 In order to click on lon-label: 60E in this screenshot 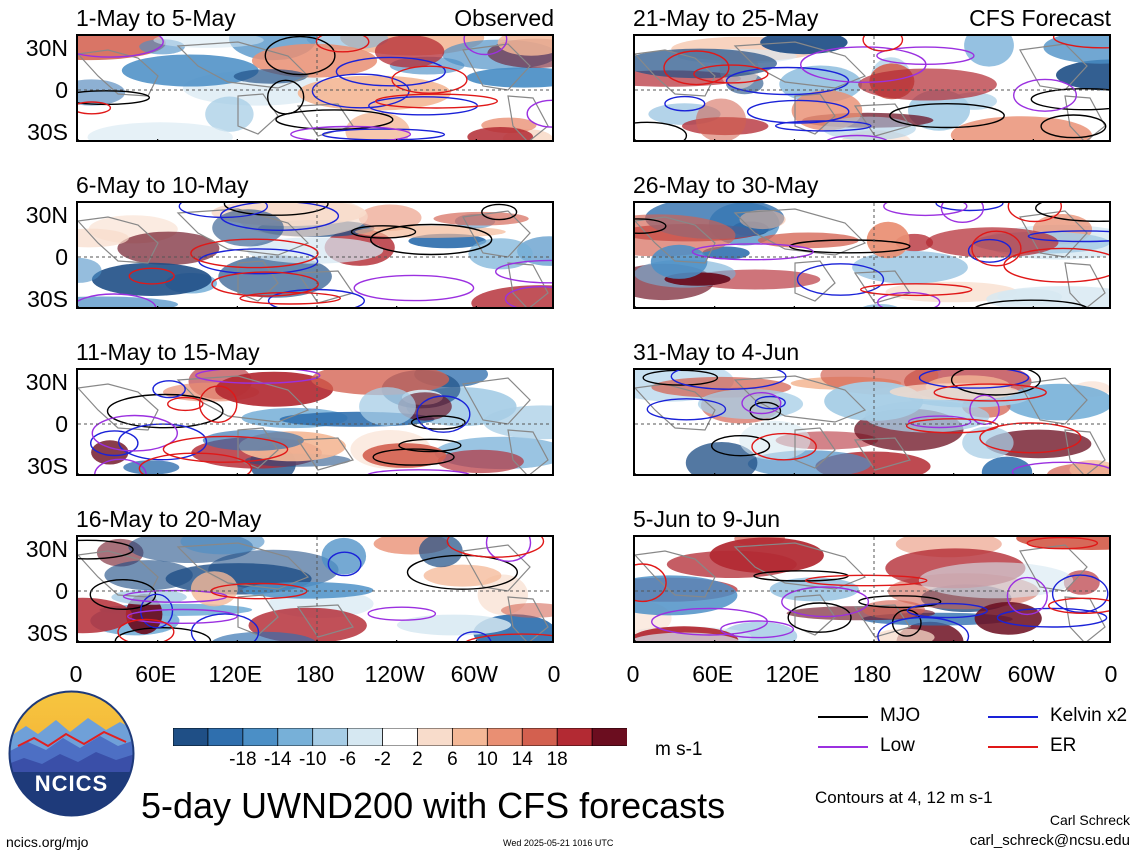, I will do `click(713, 674)`.